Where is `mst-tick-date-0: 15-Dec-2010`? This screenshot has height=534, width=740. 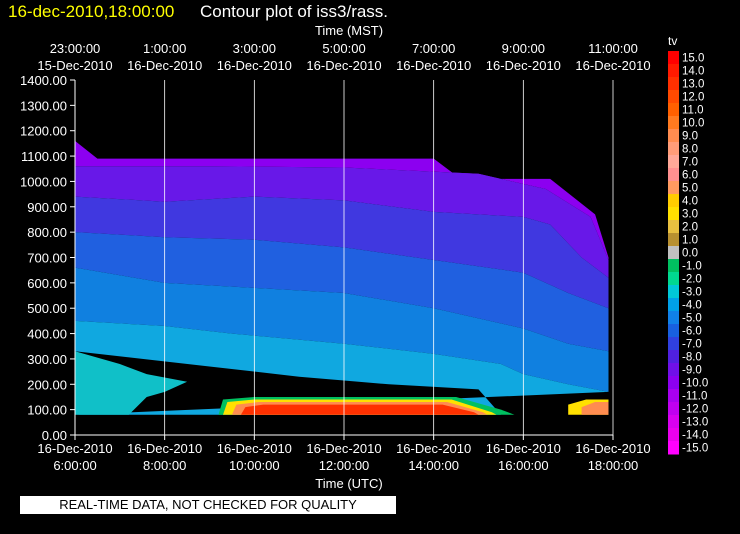
mst-tick-date-0: 15-Dec-2010 is located at coordinates (74, 65).